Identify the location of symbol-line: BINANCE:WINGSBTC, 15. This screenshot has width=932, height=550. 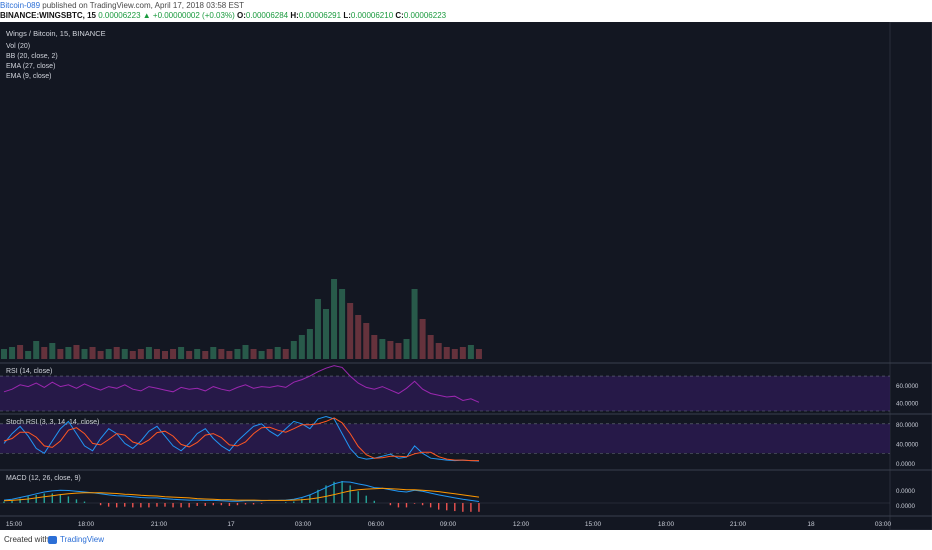
(48, 15).